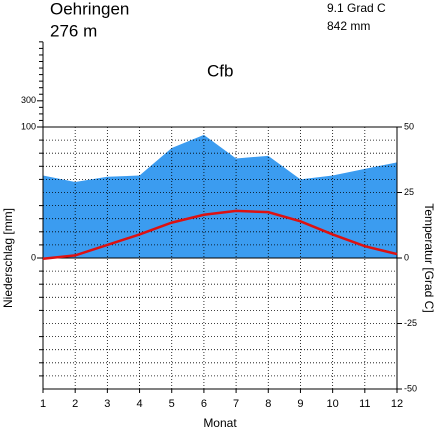 This screenshot has height=430, width=437. What do you see at coordinates (236, 404) in the screenshot?
I see `x-tick-label: 7` at bounding box center [236, 404].